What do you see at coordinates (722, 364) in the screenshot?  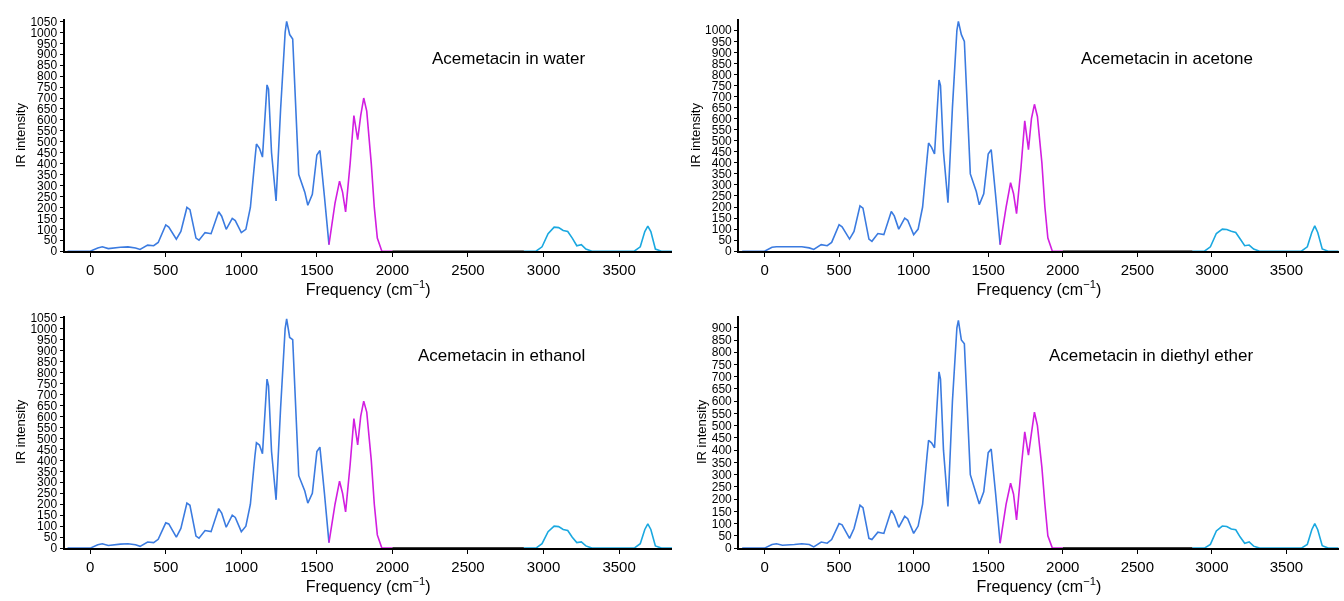 I see `y-tick-label: 750` at bounding box center [722, 364].